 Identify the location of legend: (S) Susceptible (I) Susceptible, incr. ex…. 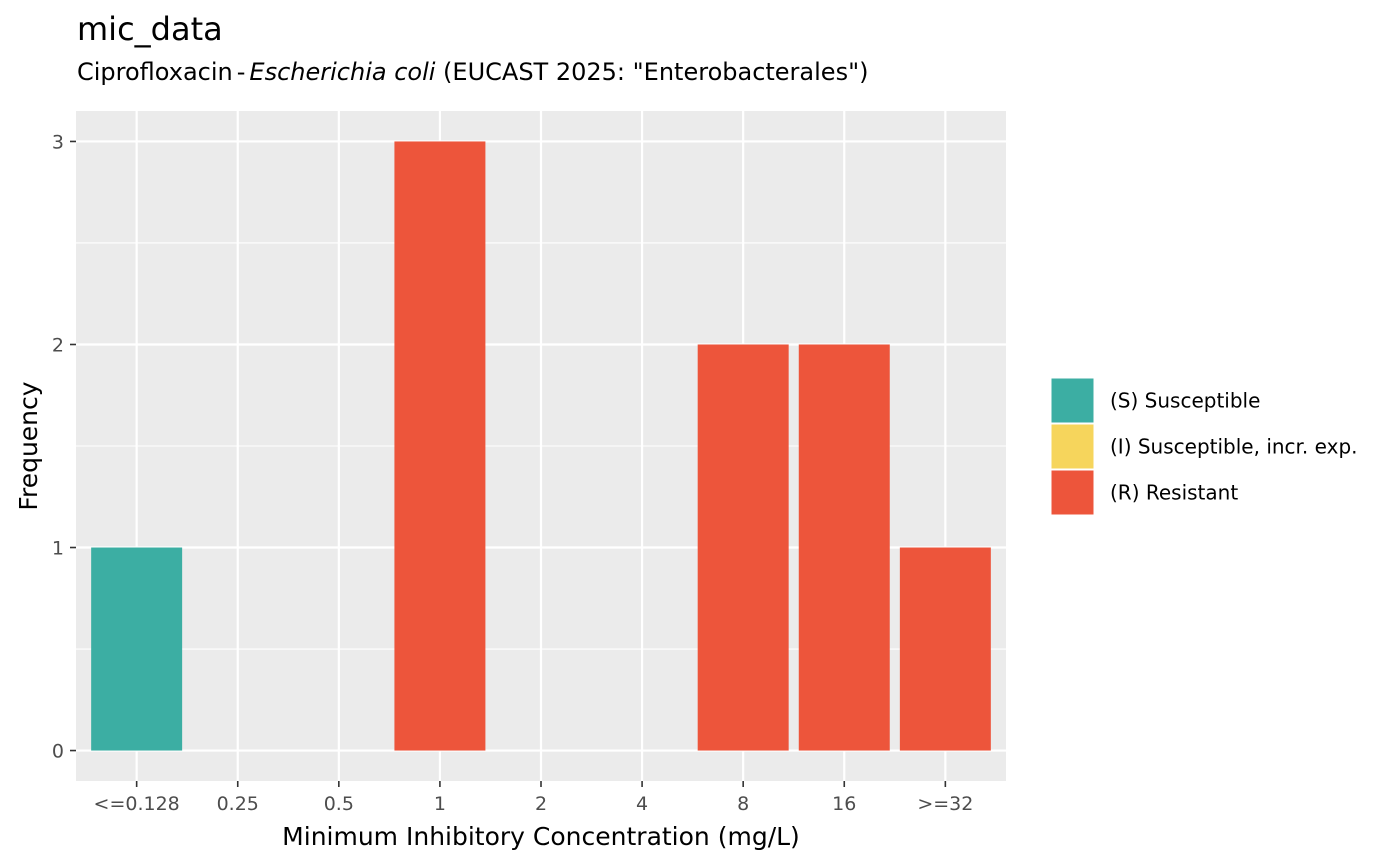
(1204, 446).